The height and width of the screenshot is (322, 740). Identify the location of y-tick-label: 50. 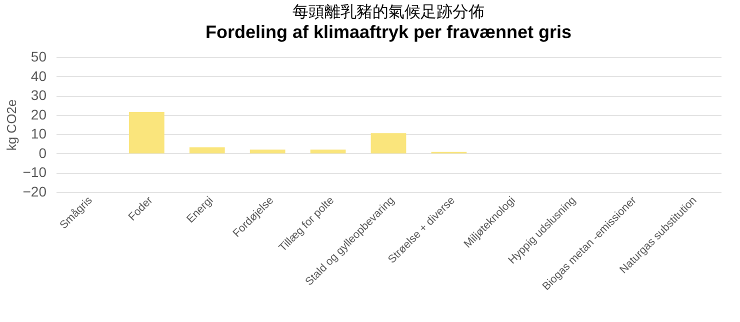
(38, 56).